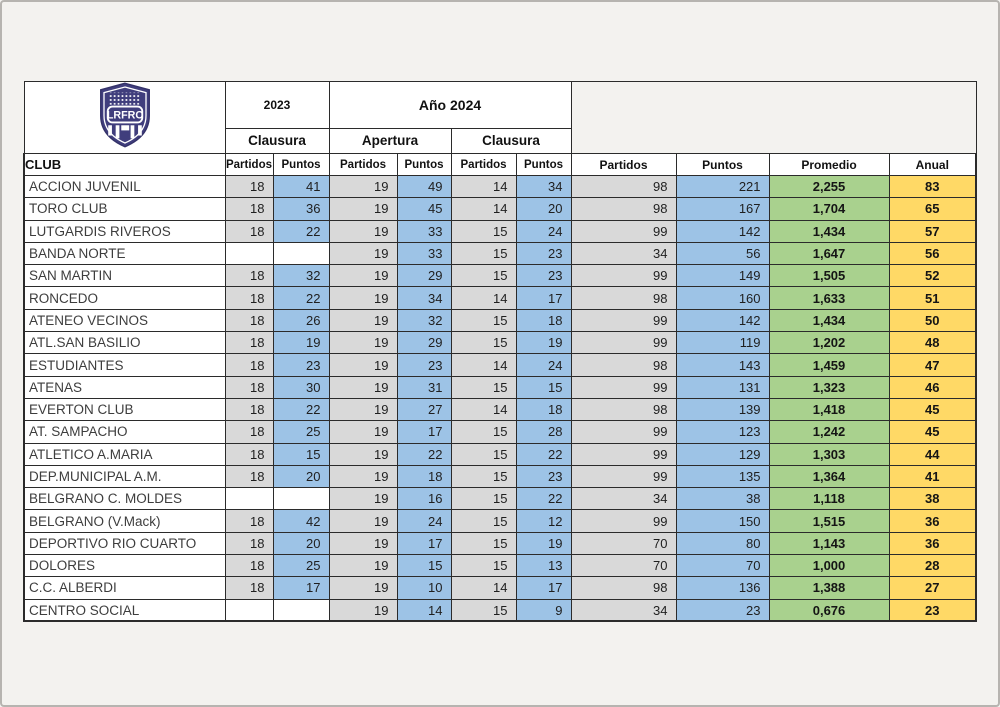  What do you see at coordinates (124, 276) in the screenshot?
I see `club-name-cell: SAN MARTIN` at bounding box center [124, 276].